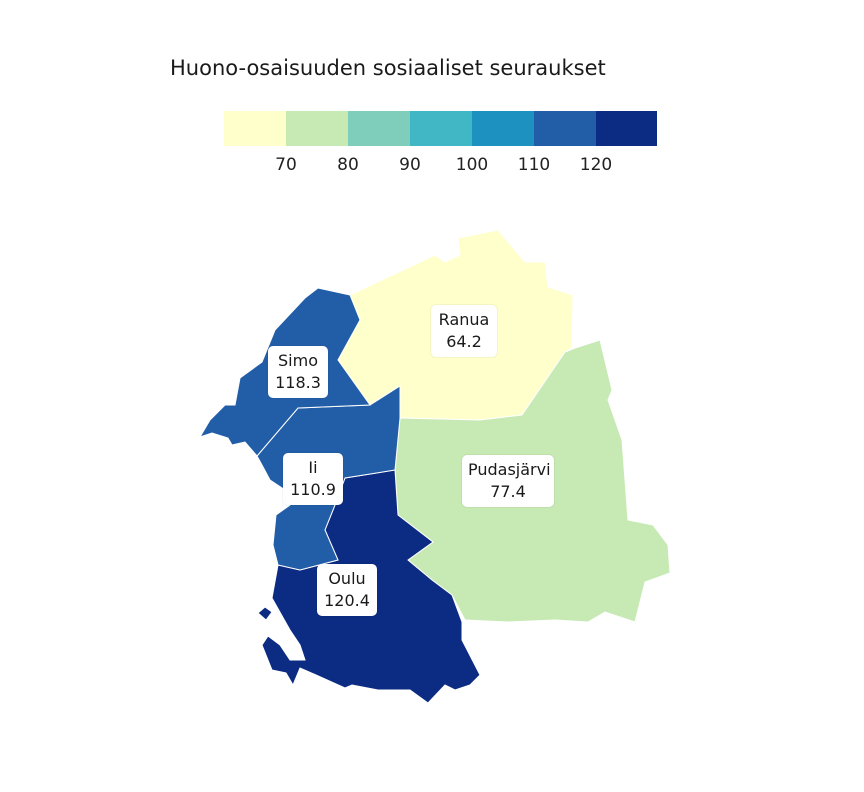  I want to click on legend-tick-80: 80, so click(348, 165).